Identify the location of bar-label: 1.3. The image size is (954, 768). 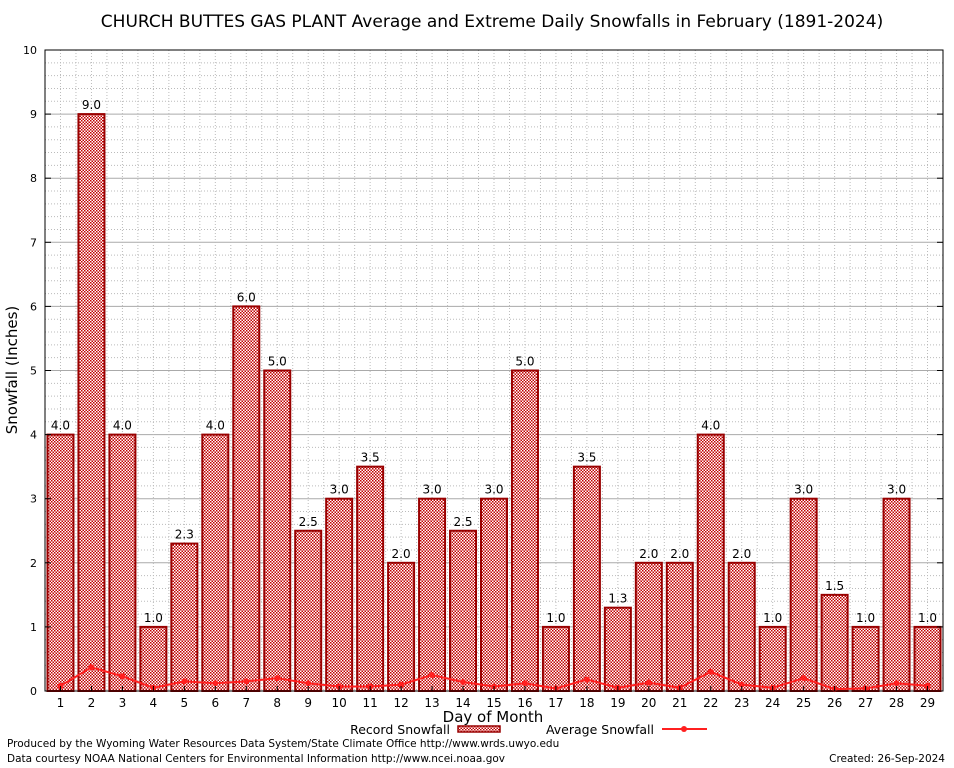
(617, 599).